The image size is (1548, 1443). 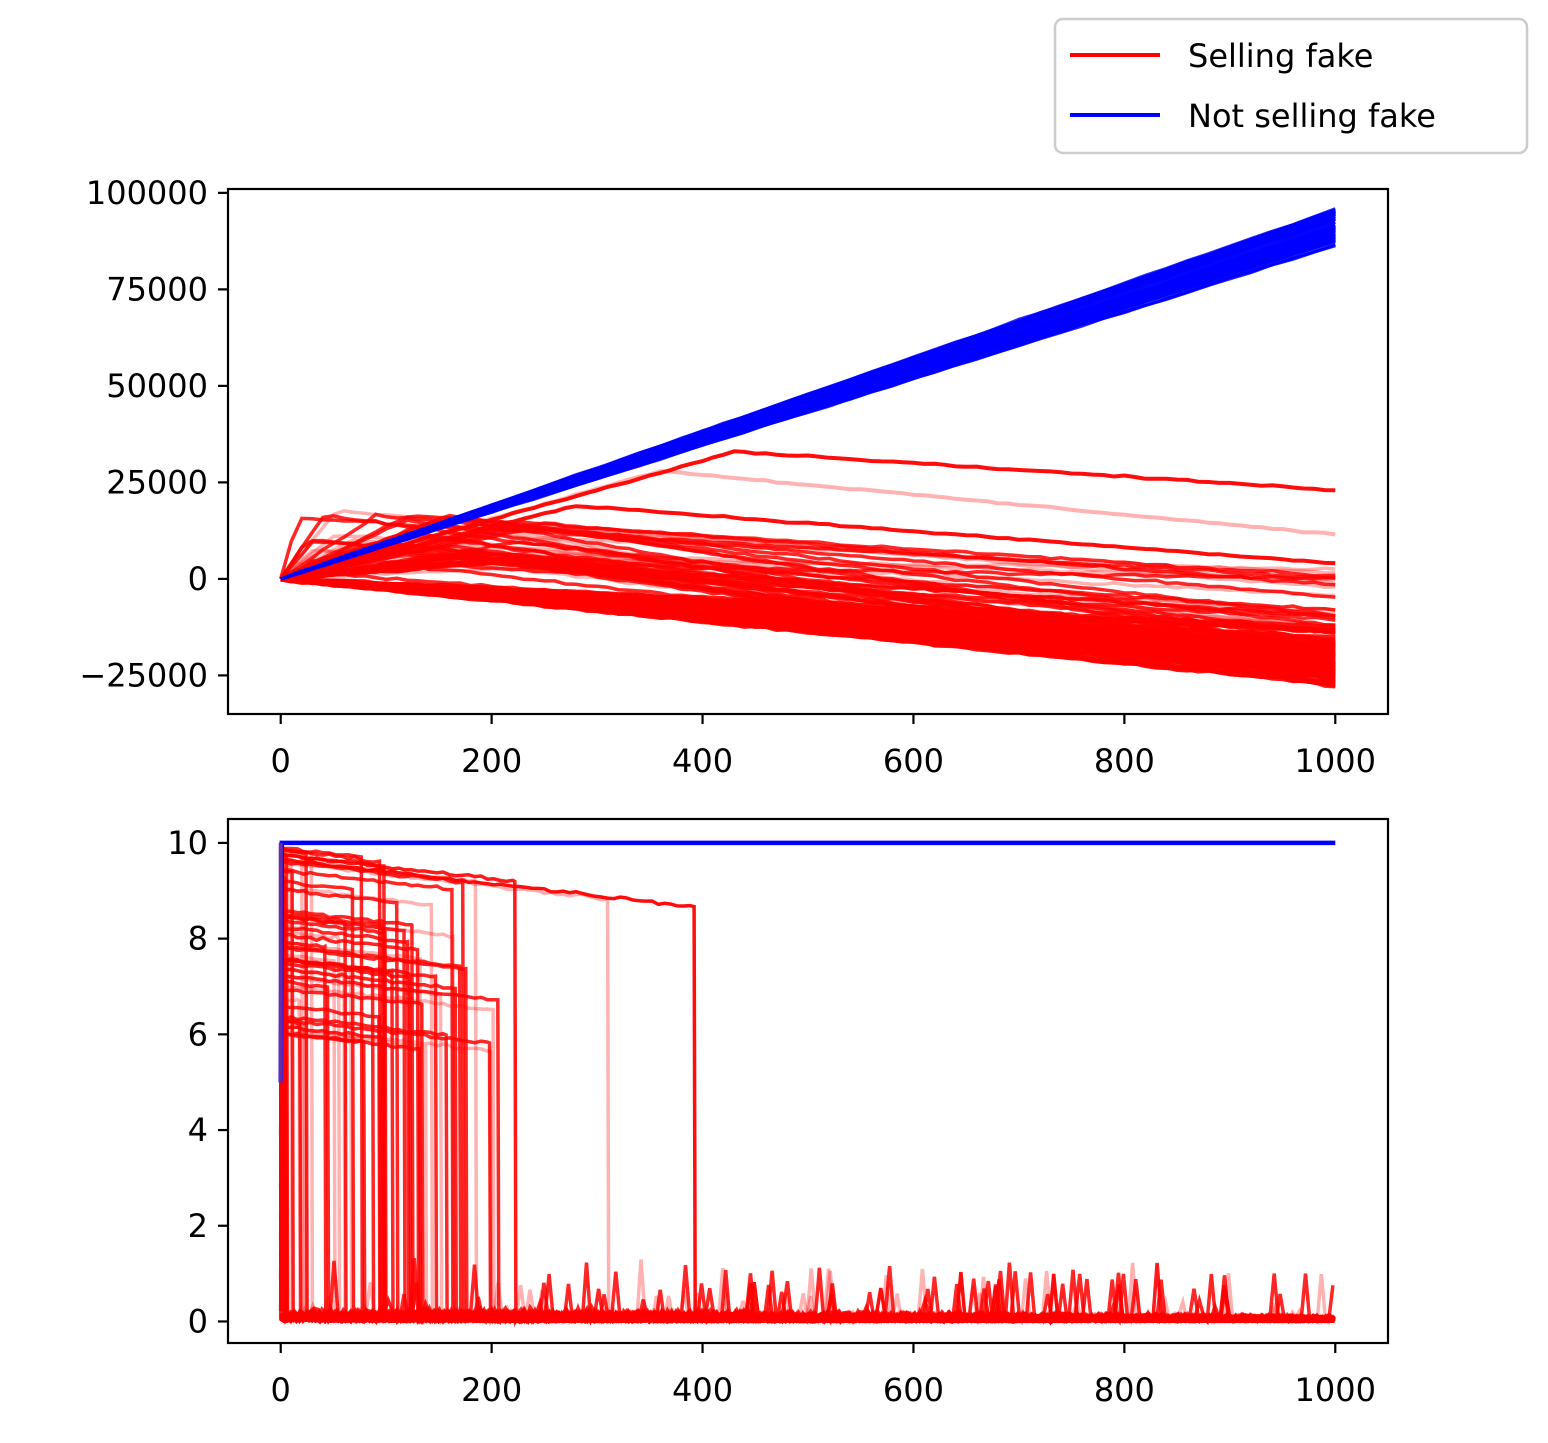 I want to click on top-x-tick-label: 800, so click(x=1124, y=761).